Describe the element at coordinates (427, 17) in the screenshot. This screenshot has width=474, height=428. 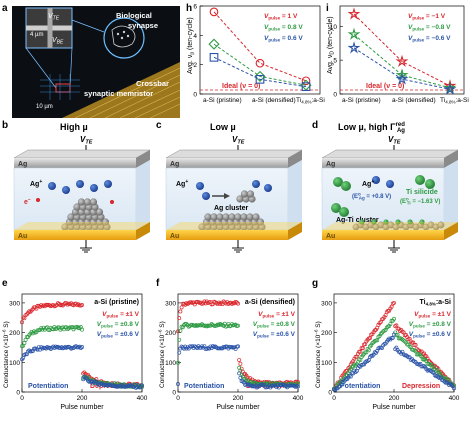
I see `legend-entry: Vpulse = −1 V` at that location.